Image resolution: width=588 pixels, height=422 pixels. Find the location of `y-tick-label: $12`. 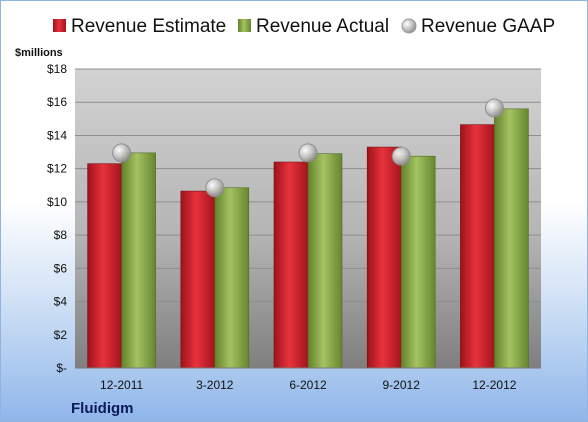

y-tick-label: $12 is located at coordinates (57, 169).